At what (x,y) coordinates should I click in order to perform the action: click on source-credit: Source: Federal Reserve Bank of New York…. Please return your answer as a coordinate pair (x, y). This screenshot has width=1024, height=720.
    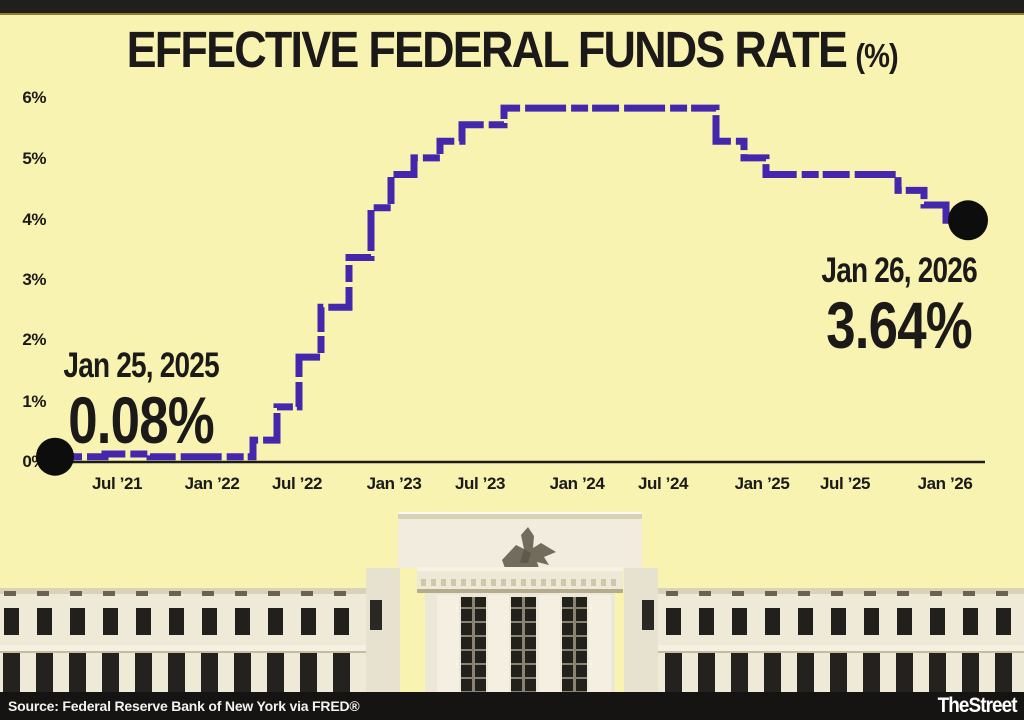
    Looking at the image, I should click on (184, 706).